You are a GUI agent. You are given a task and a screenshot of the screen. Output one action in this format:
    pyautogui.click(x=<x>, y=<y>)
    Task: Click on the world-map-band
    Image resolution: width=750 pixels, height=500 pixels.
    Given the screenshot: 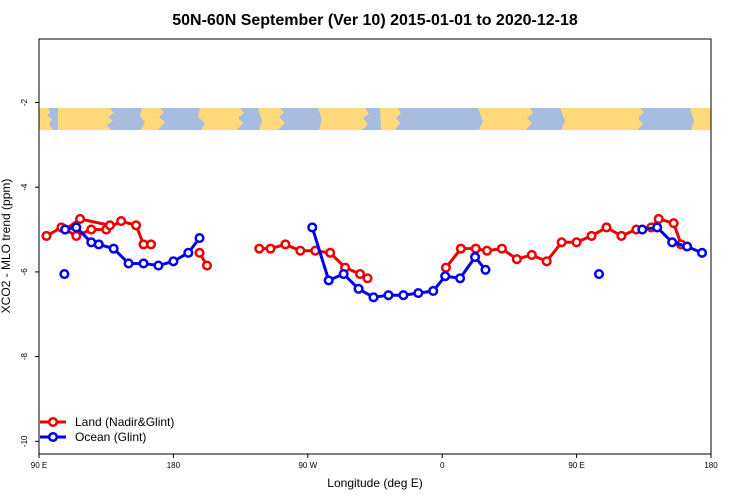 What is the action you would take?
    pyautogui.click(x=375, y=119)
    